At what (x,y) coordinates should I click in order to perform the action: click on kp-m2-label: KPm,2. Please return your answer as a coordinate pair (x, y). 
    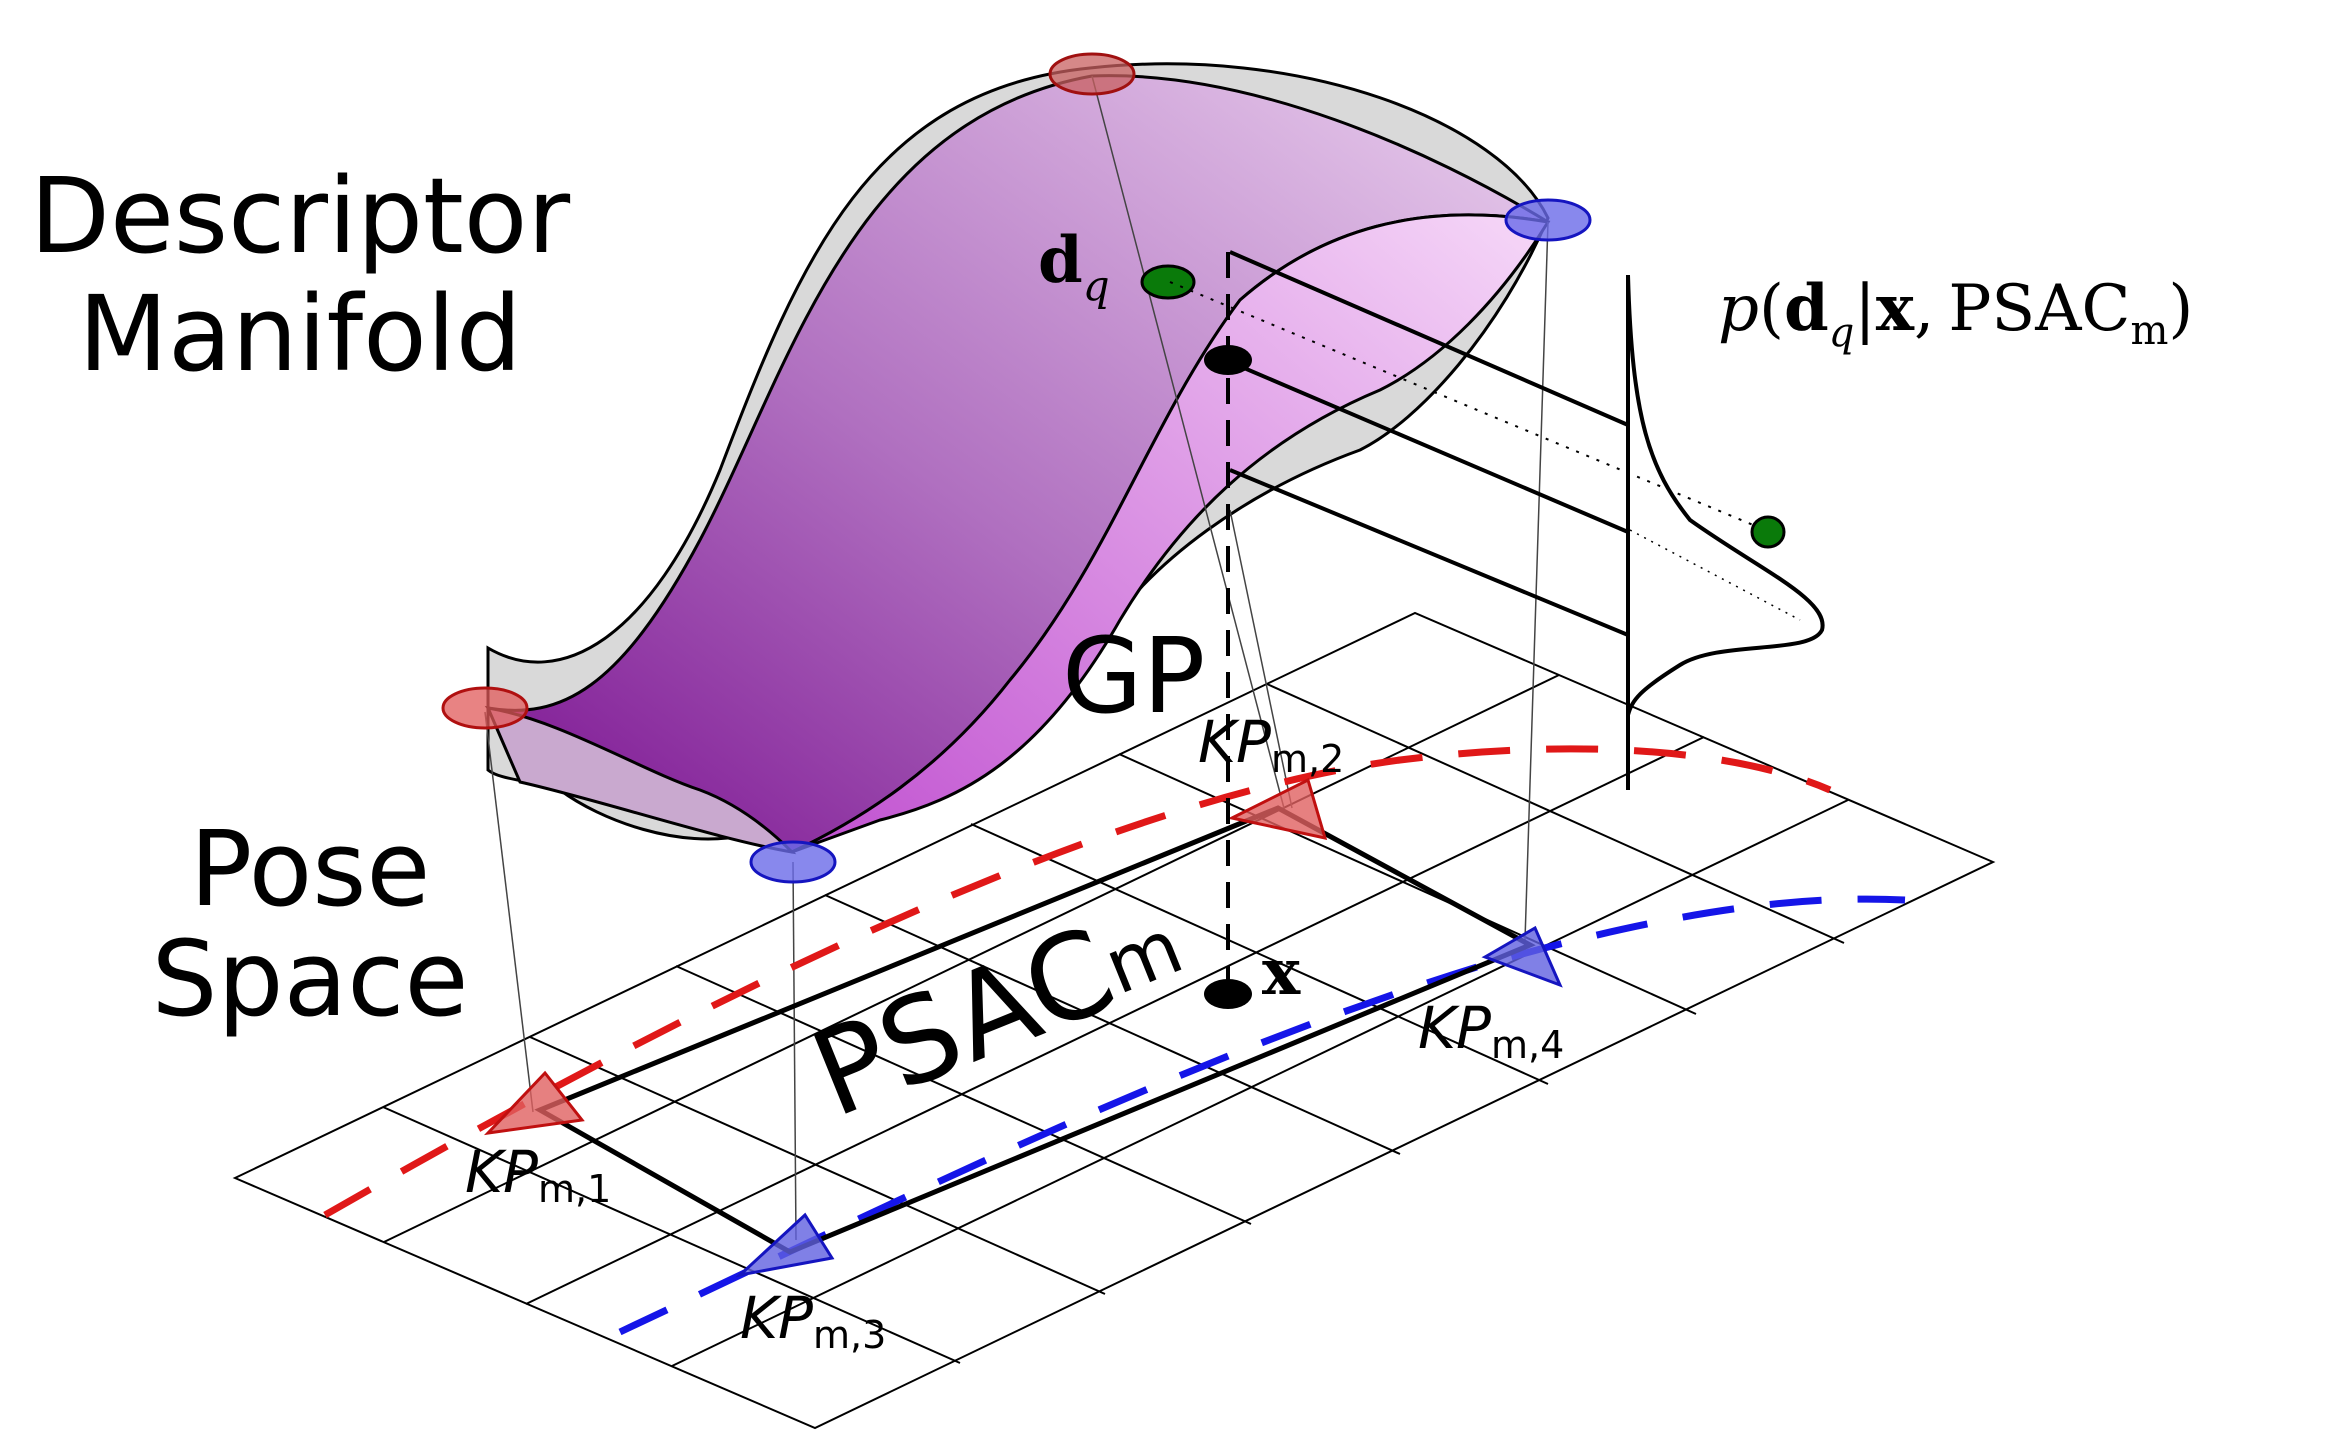
    Looking at the image, I should click on (1271, 744).